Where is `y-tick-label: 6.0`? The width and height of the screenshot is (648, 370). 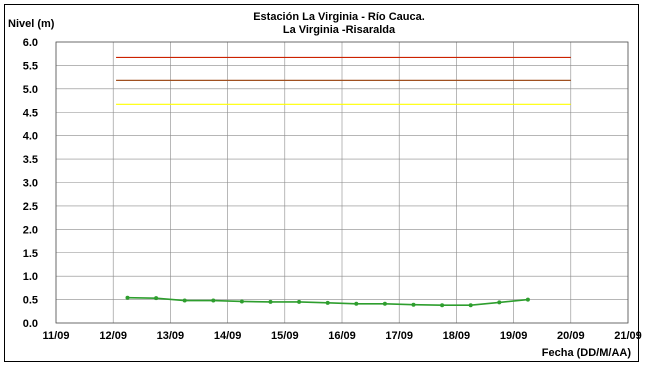
y-tick-label: 6.0 is located at coordinates (30, 43).